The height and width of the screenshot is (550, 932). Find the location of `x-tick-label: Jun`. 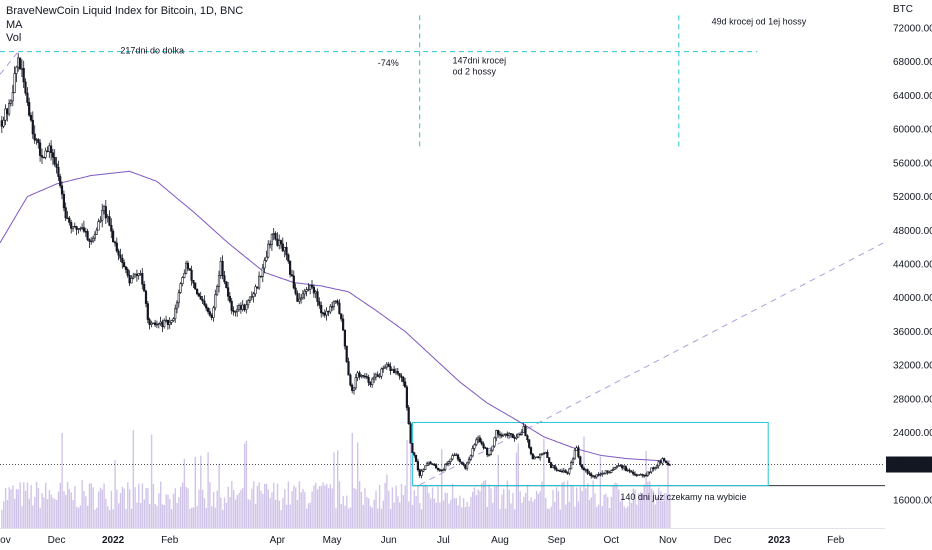

x-tick-label: Jun is located at coordinates (389, 540).